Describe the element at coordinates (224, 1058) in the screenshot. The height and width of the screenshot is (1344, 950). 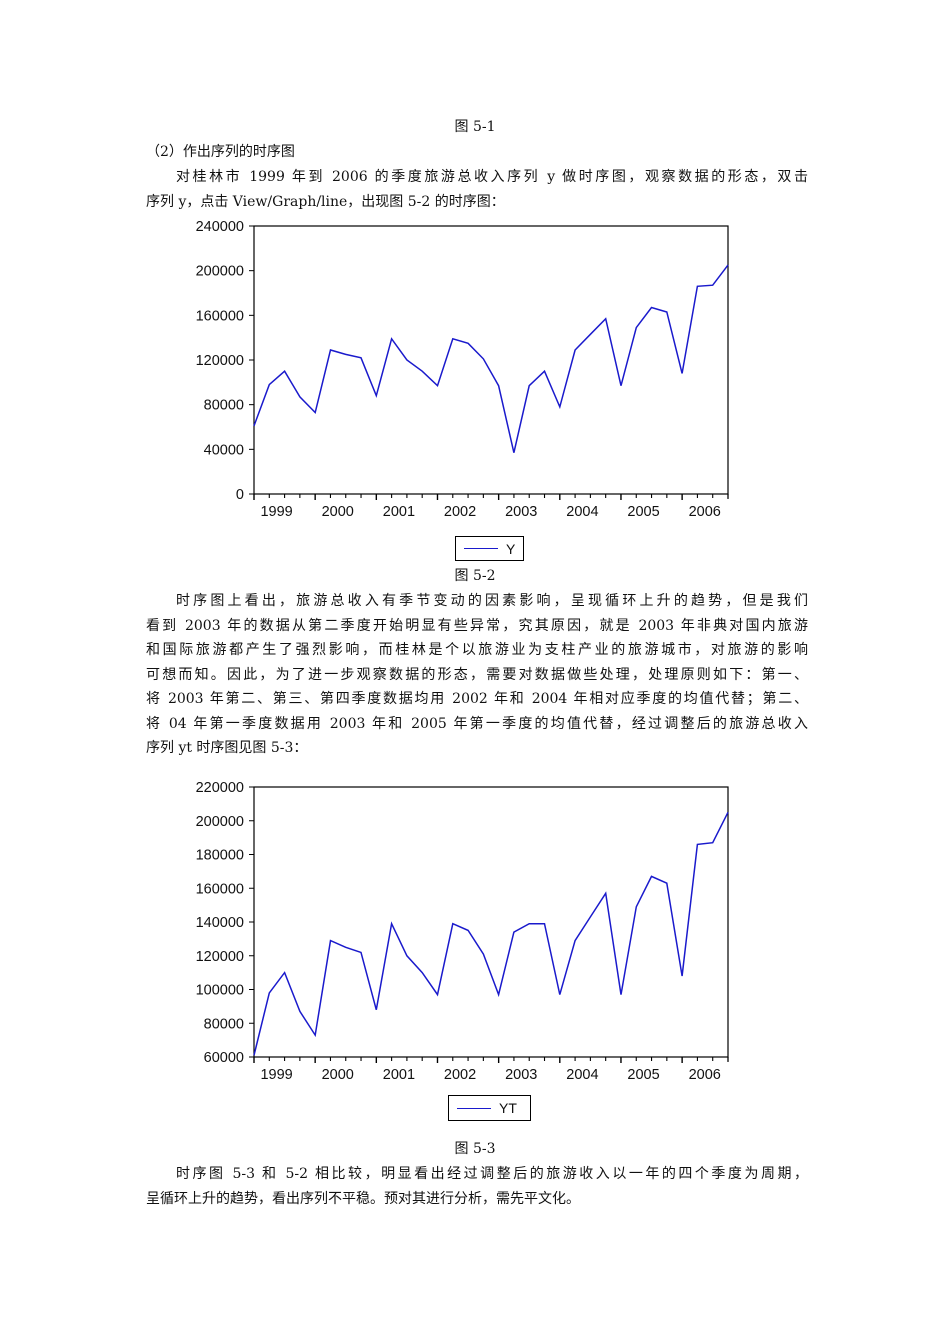
I see `y-tick-label: 60000` at that location.